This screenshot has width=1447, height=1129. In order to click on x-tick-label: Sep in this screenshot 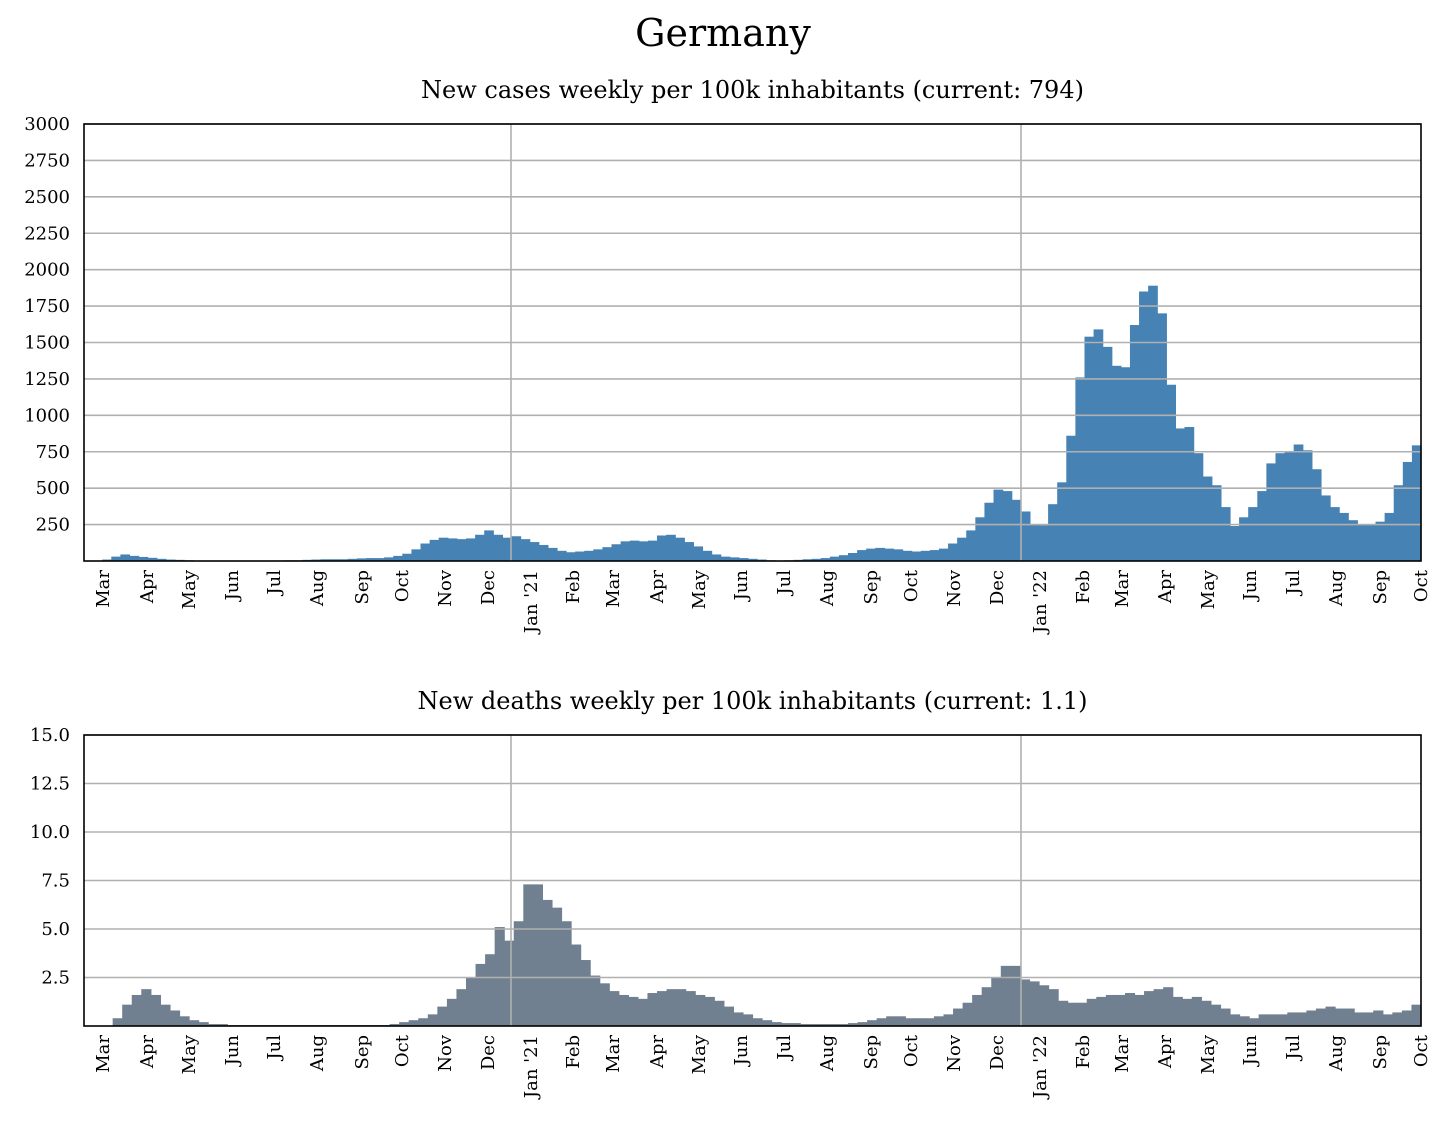, I will do `click(362, 1052)`.